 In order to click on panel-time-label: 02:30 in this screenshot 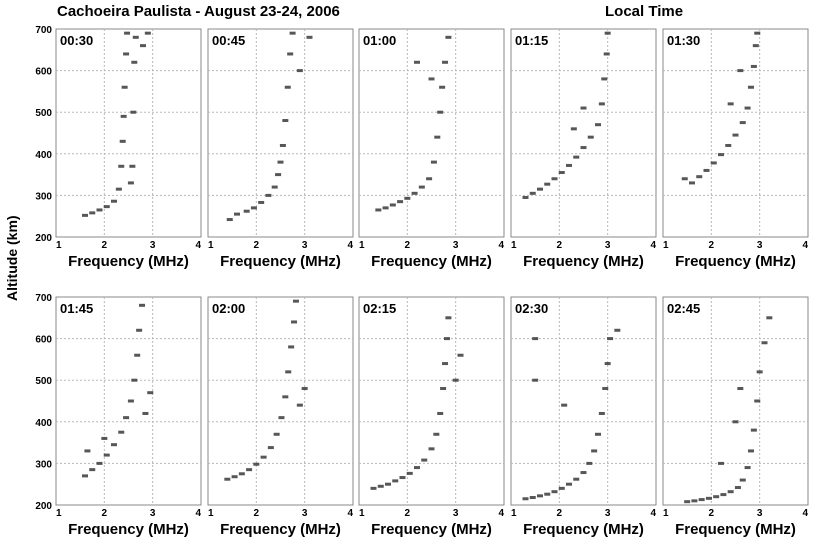, I will do `click(531, 308)`.